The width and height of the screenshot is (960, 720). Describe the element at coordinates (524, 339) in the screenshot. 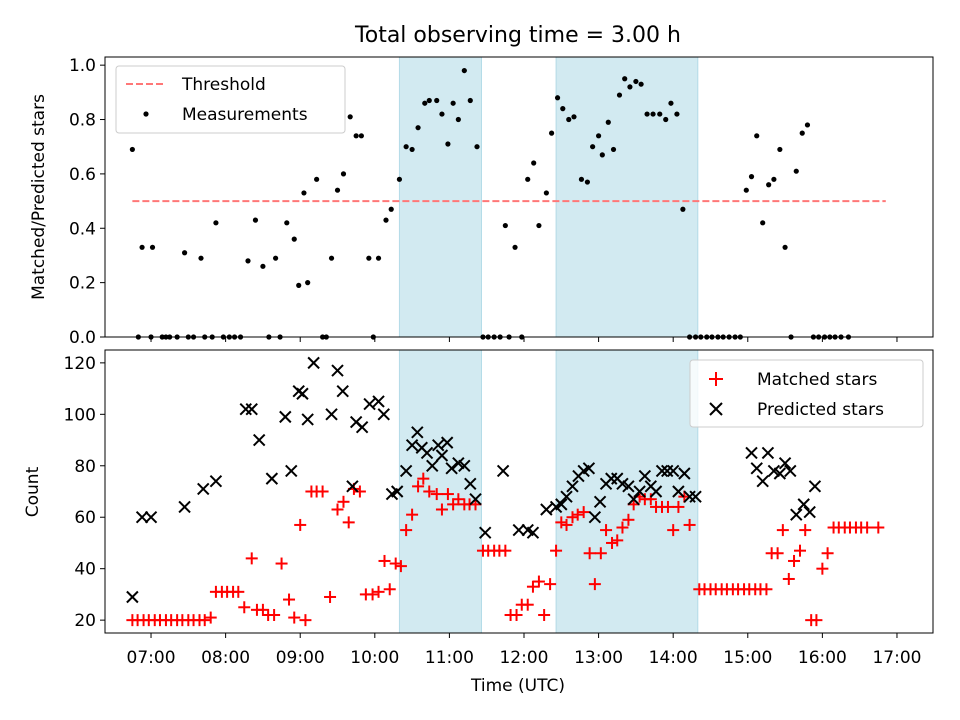

I see `top-x-ticks` at that location.